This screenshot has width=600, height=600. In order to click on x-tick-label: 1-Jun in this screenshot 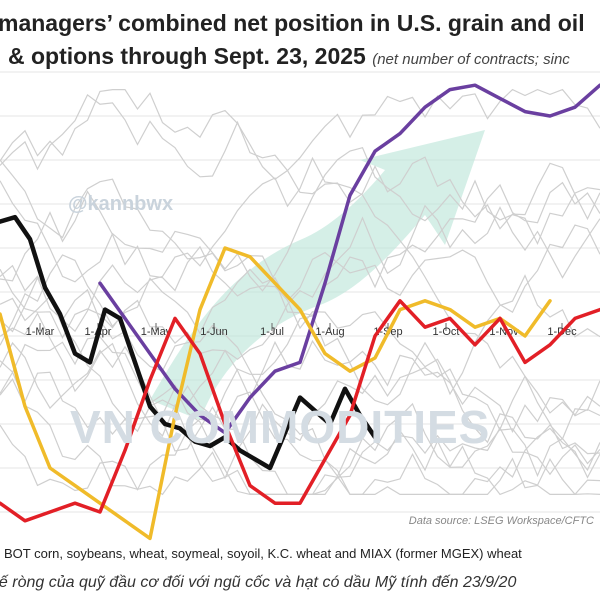, I will do `click(214, 332)`.